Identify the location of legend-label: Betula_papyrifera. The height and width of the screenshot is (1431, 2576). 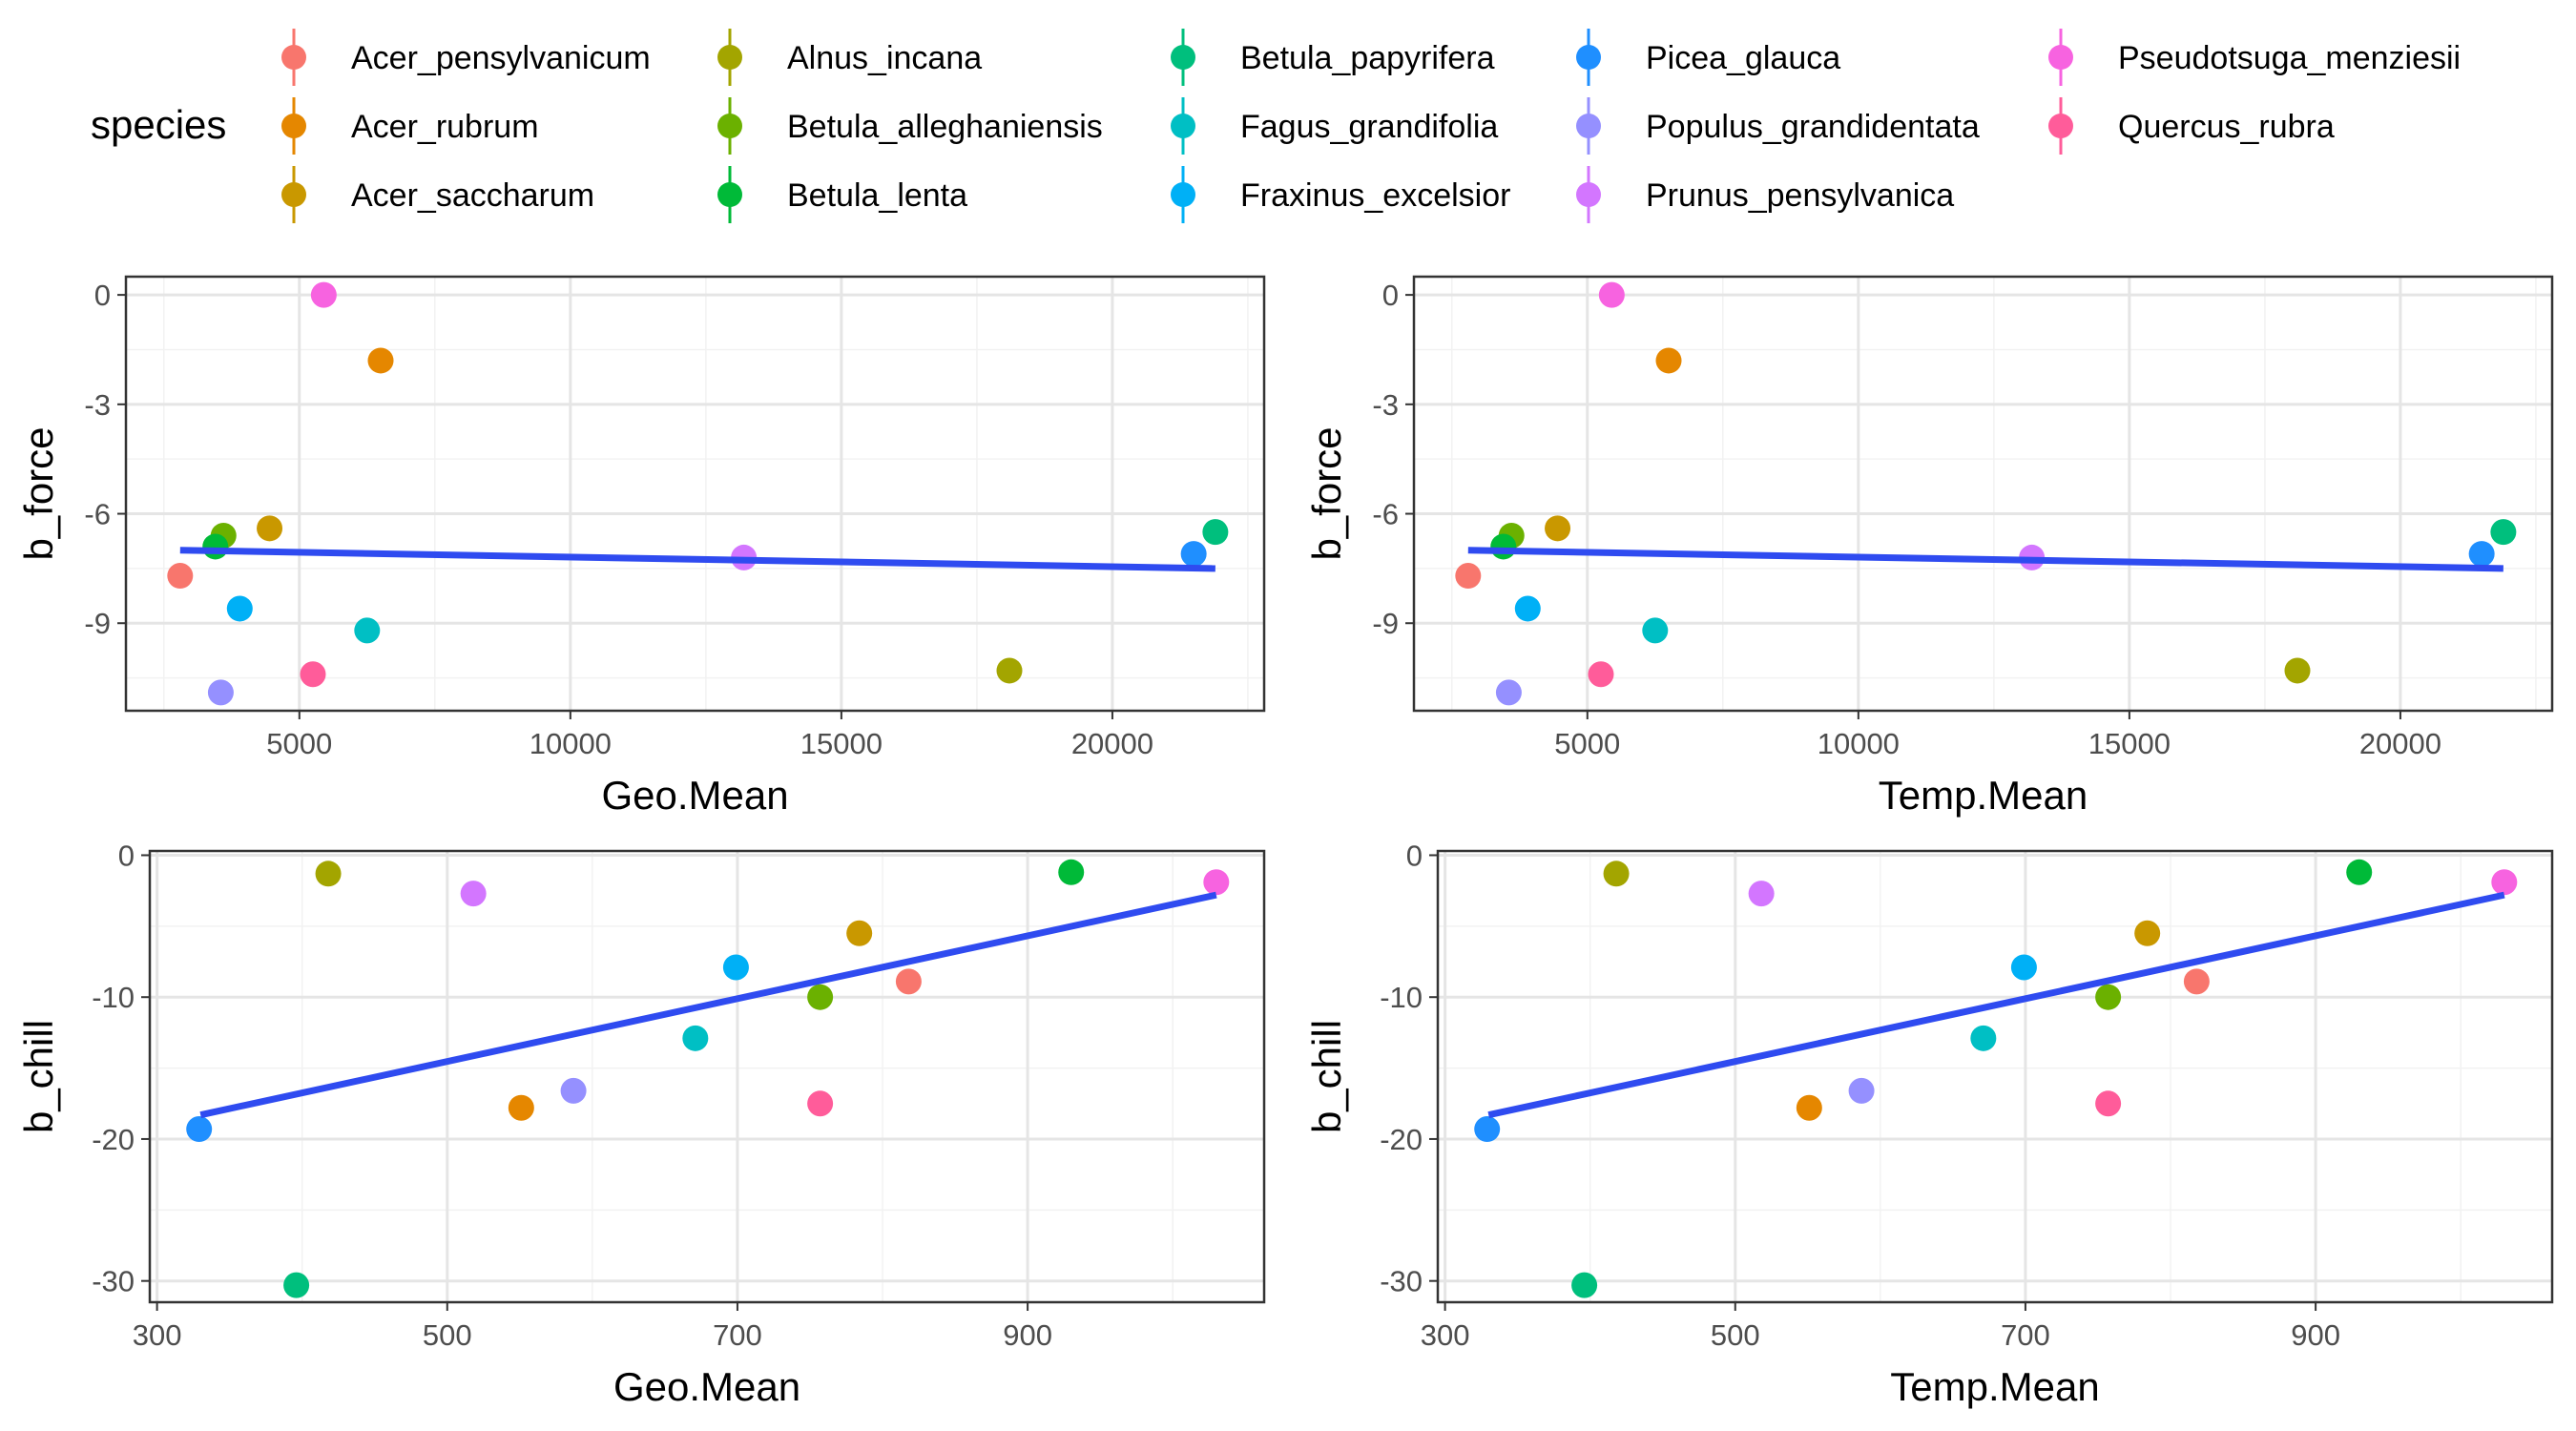
(1367, 58).